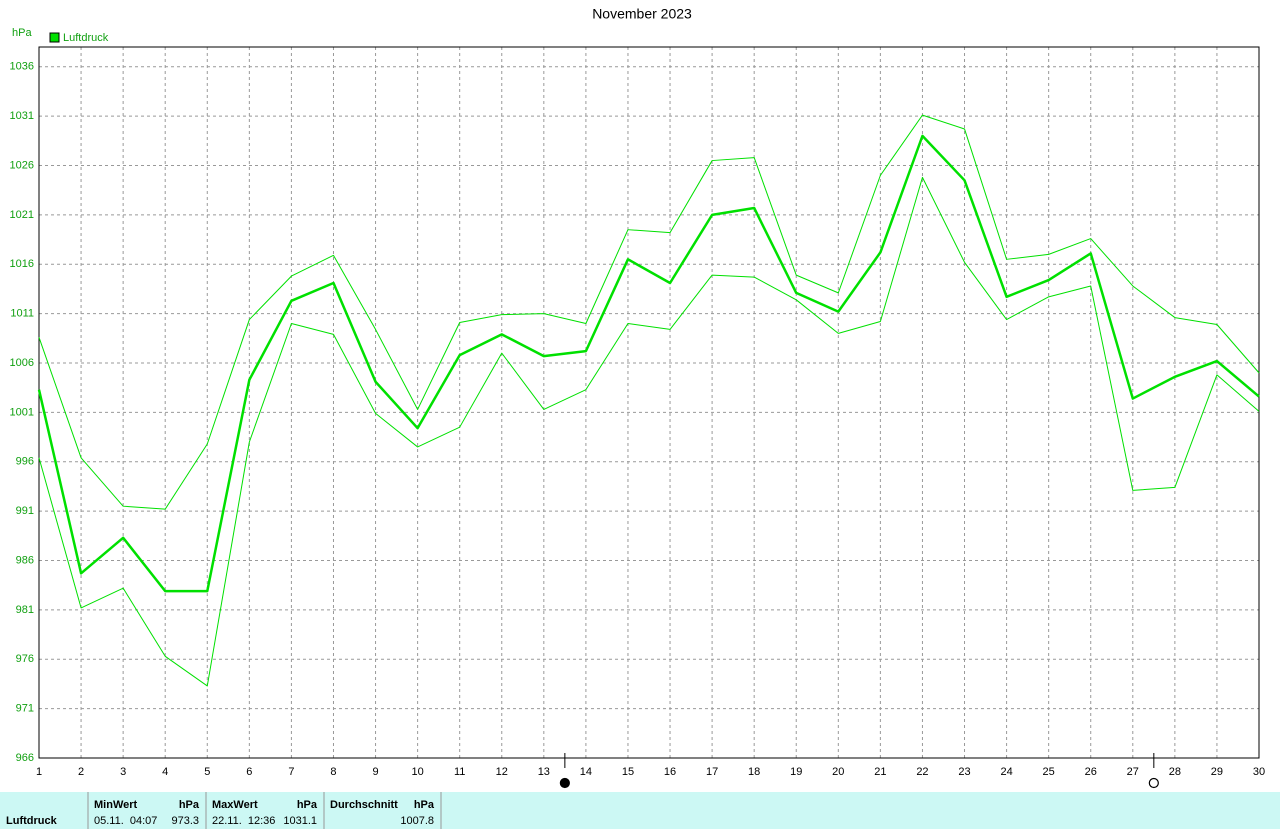 The image size is (1280, 829). What do you see at coordinates (291, 772) in the screenshot?
I see `x-tick-label: 7` at bounding box center [291, 772].